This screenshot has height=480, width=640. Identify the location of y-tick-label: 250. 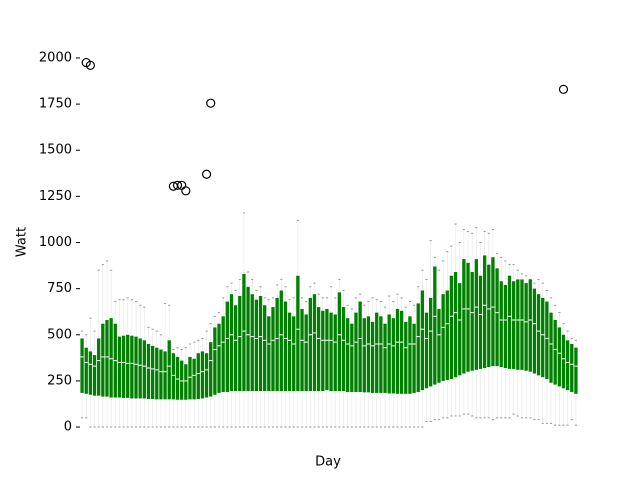
(59, 380).